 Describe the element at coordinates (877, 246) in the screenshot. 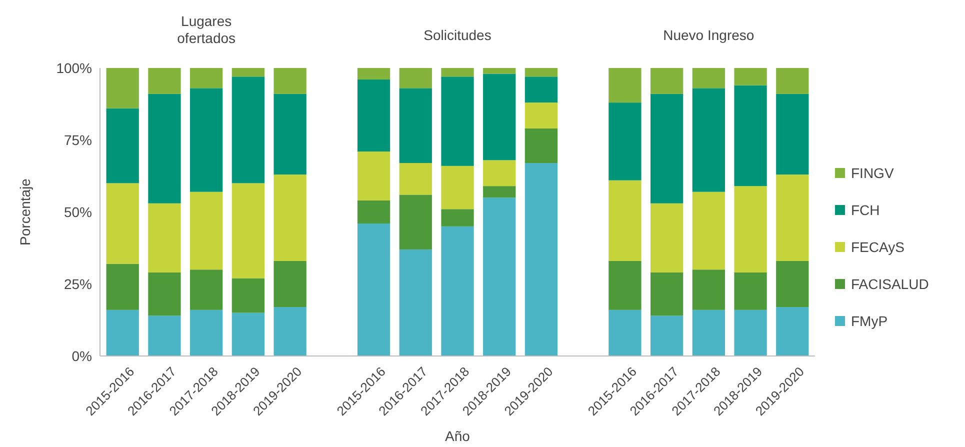

I see `legend-label: FECAyS` at that location.